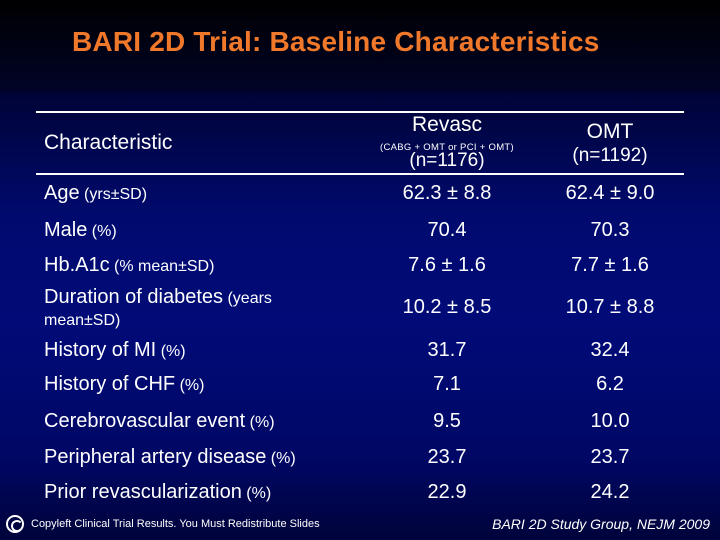 This screenshot has width=720, height=540. What do you see at coordinates (610, 131) in the screenshot?
I see `header-omt: OMT` at bounding box center [610, 131].